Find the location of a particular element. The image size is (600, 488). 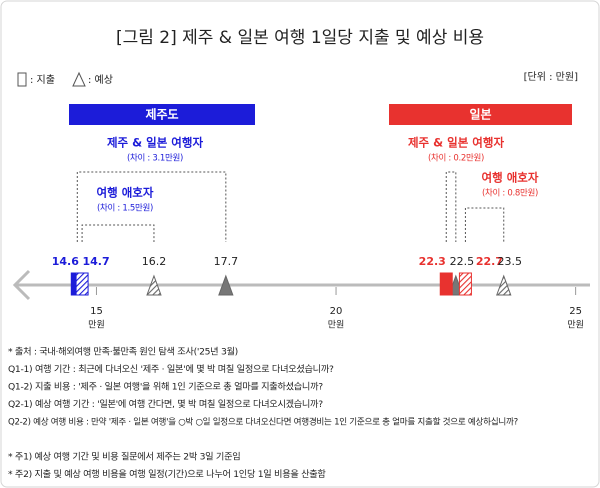

legend-icon-expected is located at coordinates (79, 79).